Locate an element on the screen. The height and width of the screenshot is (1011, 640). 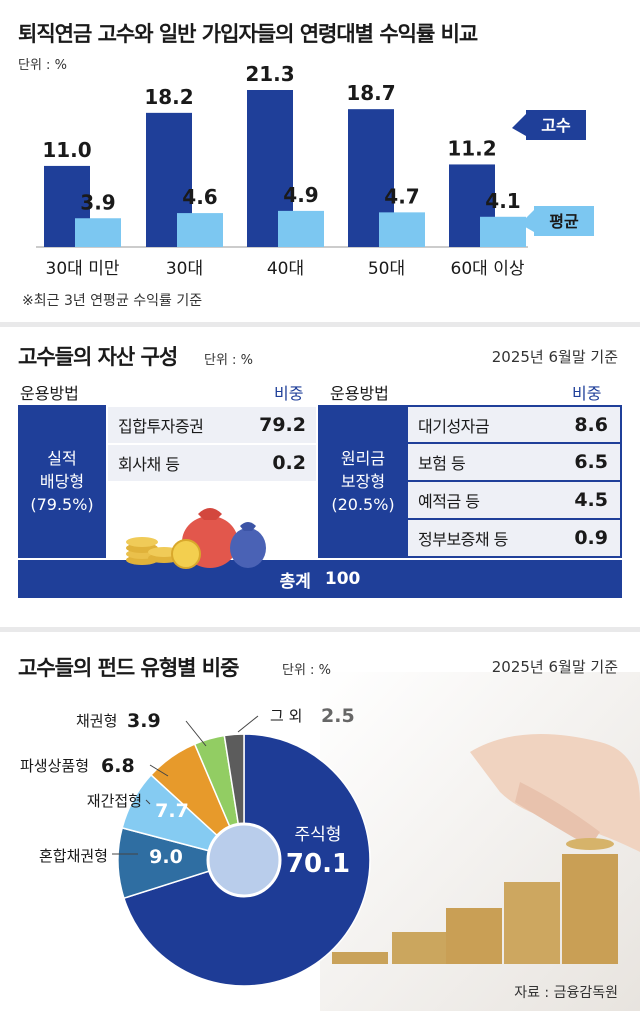
table-row: 정부보증채 등 0.9 is located at coordinates (514, 538).